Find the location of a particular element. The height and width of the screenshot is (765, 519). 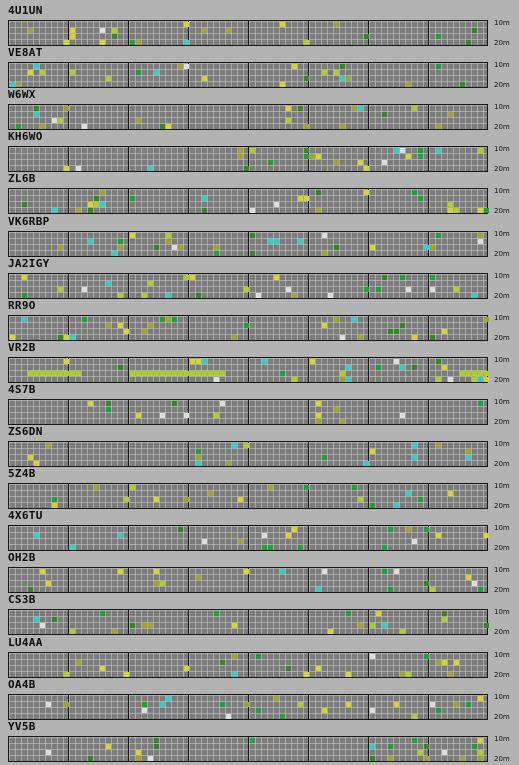

callsign-label: 4X6TU is located at coordinates (25, 515).